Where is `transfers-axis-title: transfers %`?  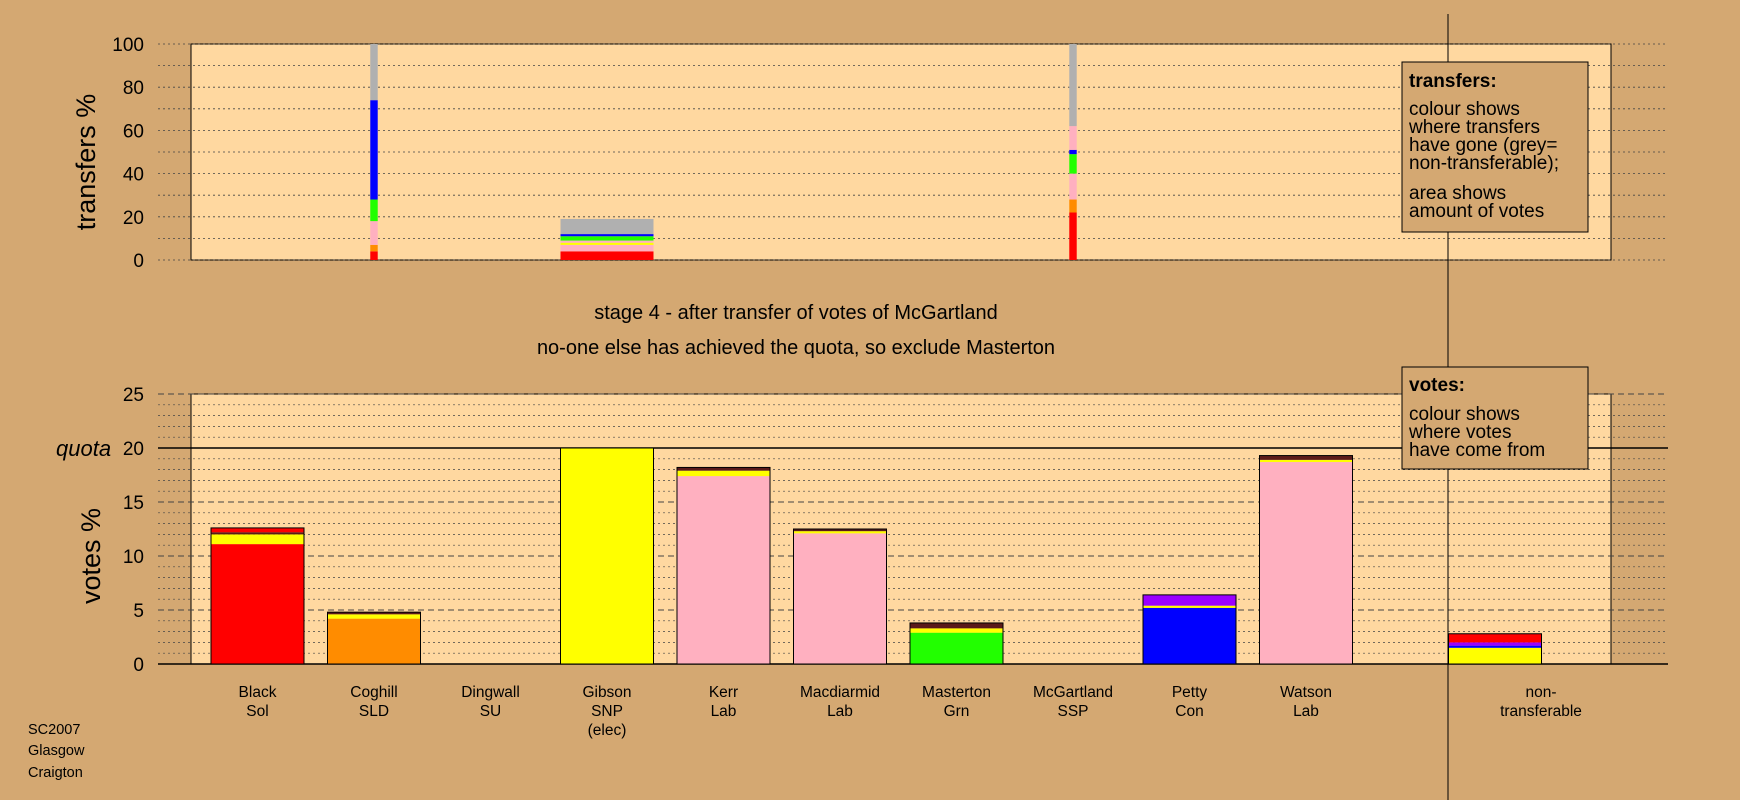 transfers-axis-title: transfers % is located at coordinates (86, 162).